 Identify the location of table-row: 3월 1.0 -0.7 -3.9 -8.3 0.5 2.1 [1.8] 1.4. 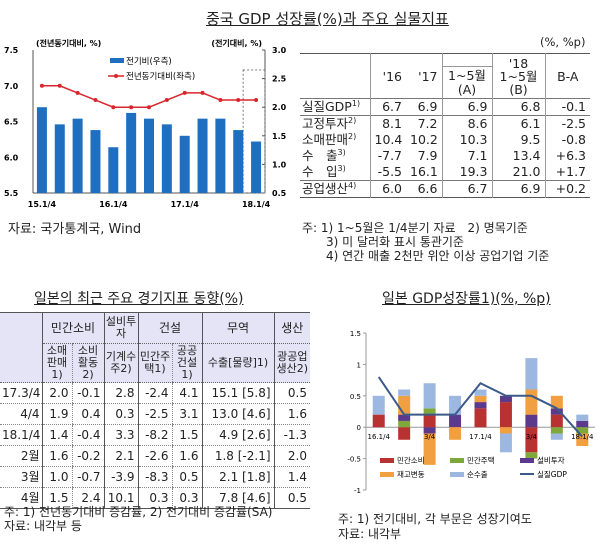
(155, 477).